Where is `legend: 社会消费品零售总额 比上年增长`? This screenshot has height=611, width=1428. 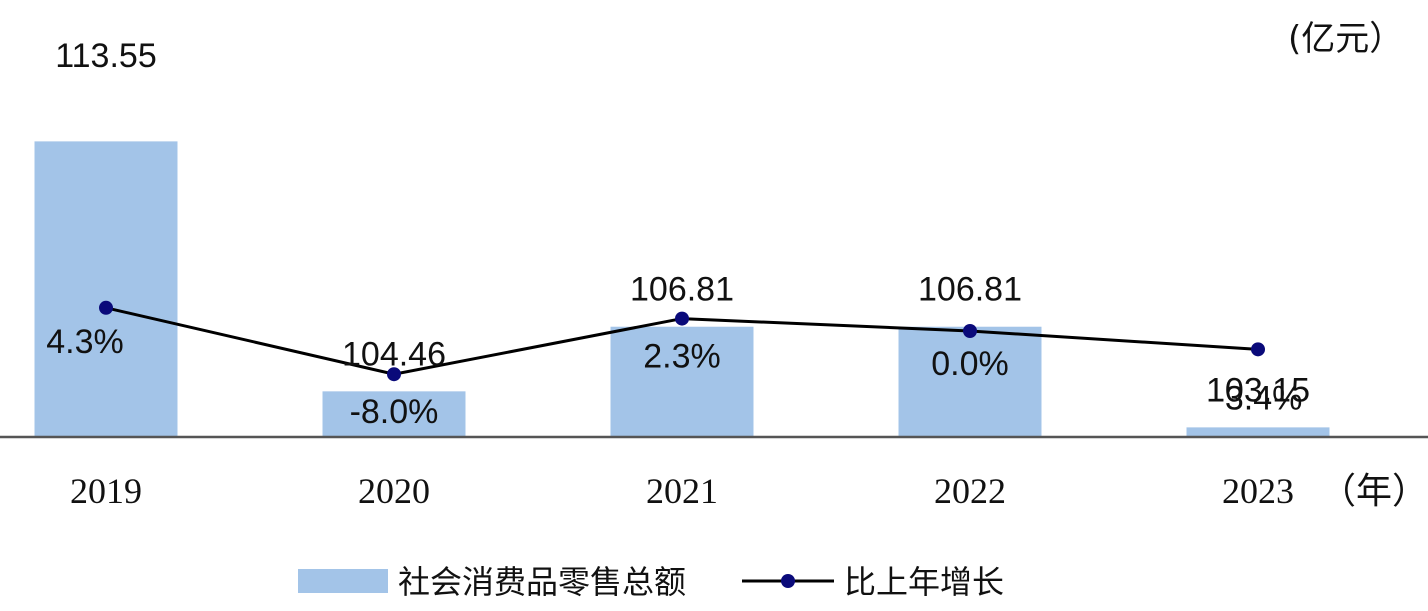
legend: 社会消费品零售总额 比上年增长 is located at coordinates (651, 582).